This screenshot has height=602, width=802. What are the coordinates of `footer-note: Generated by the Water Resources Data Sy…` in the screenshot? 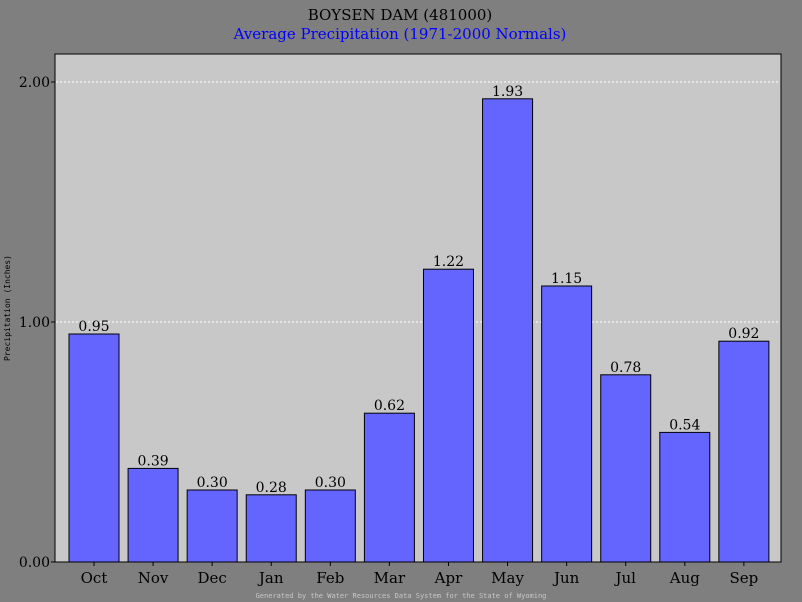 It's located at (401, 596).